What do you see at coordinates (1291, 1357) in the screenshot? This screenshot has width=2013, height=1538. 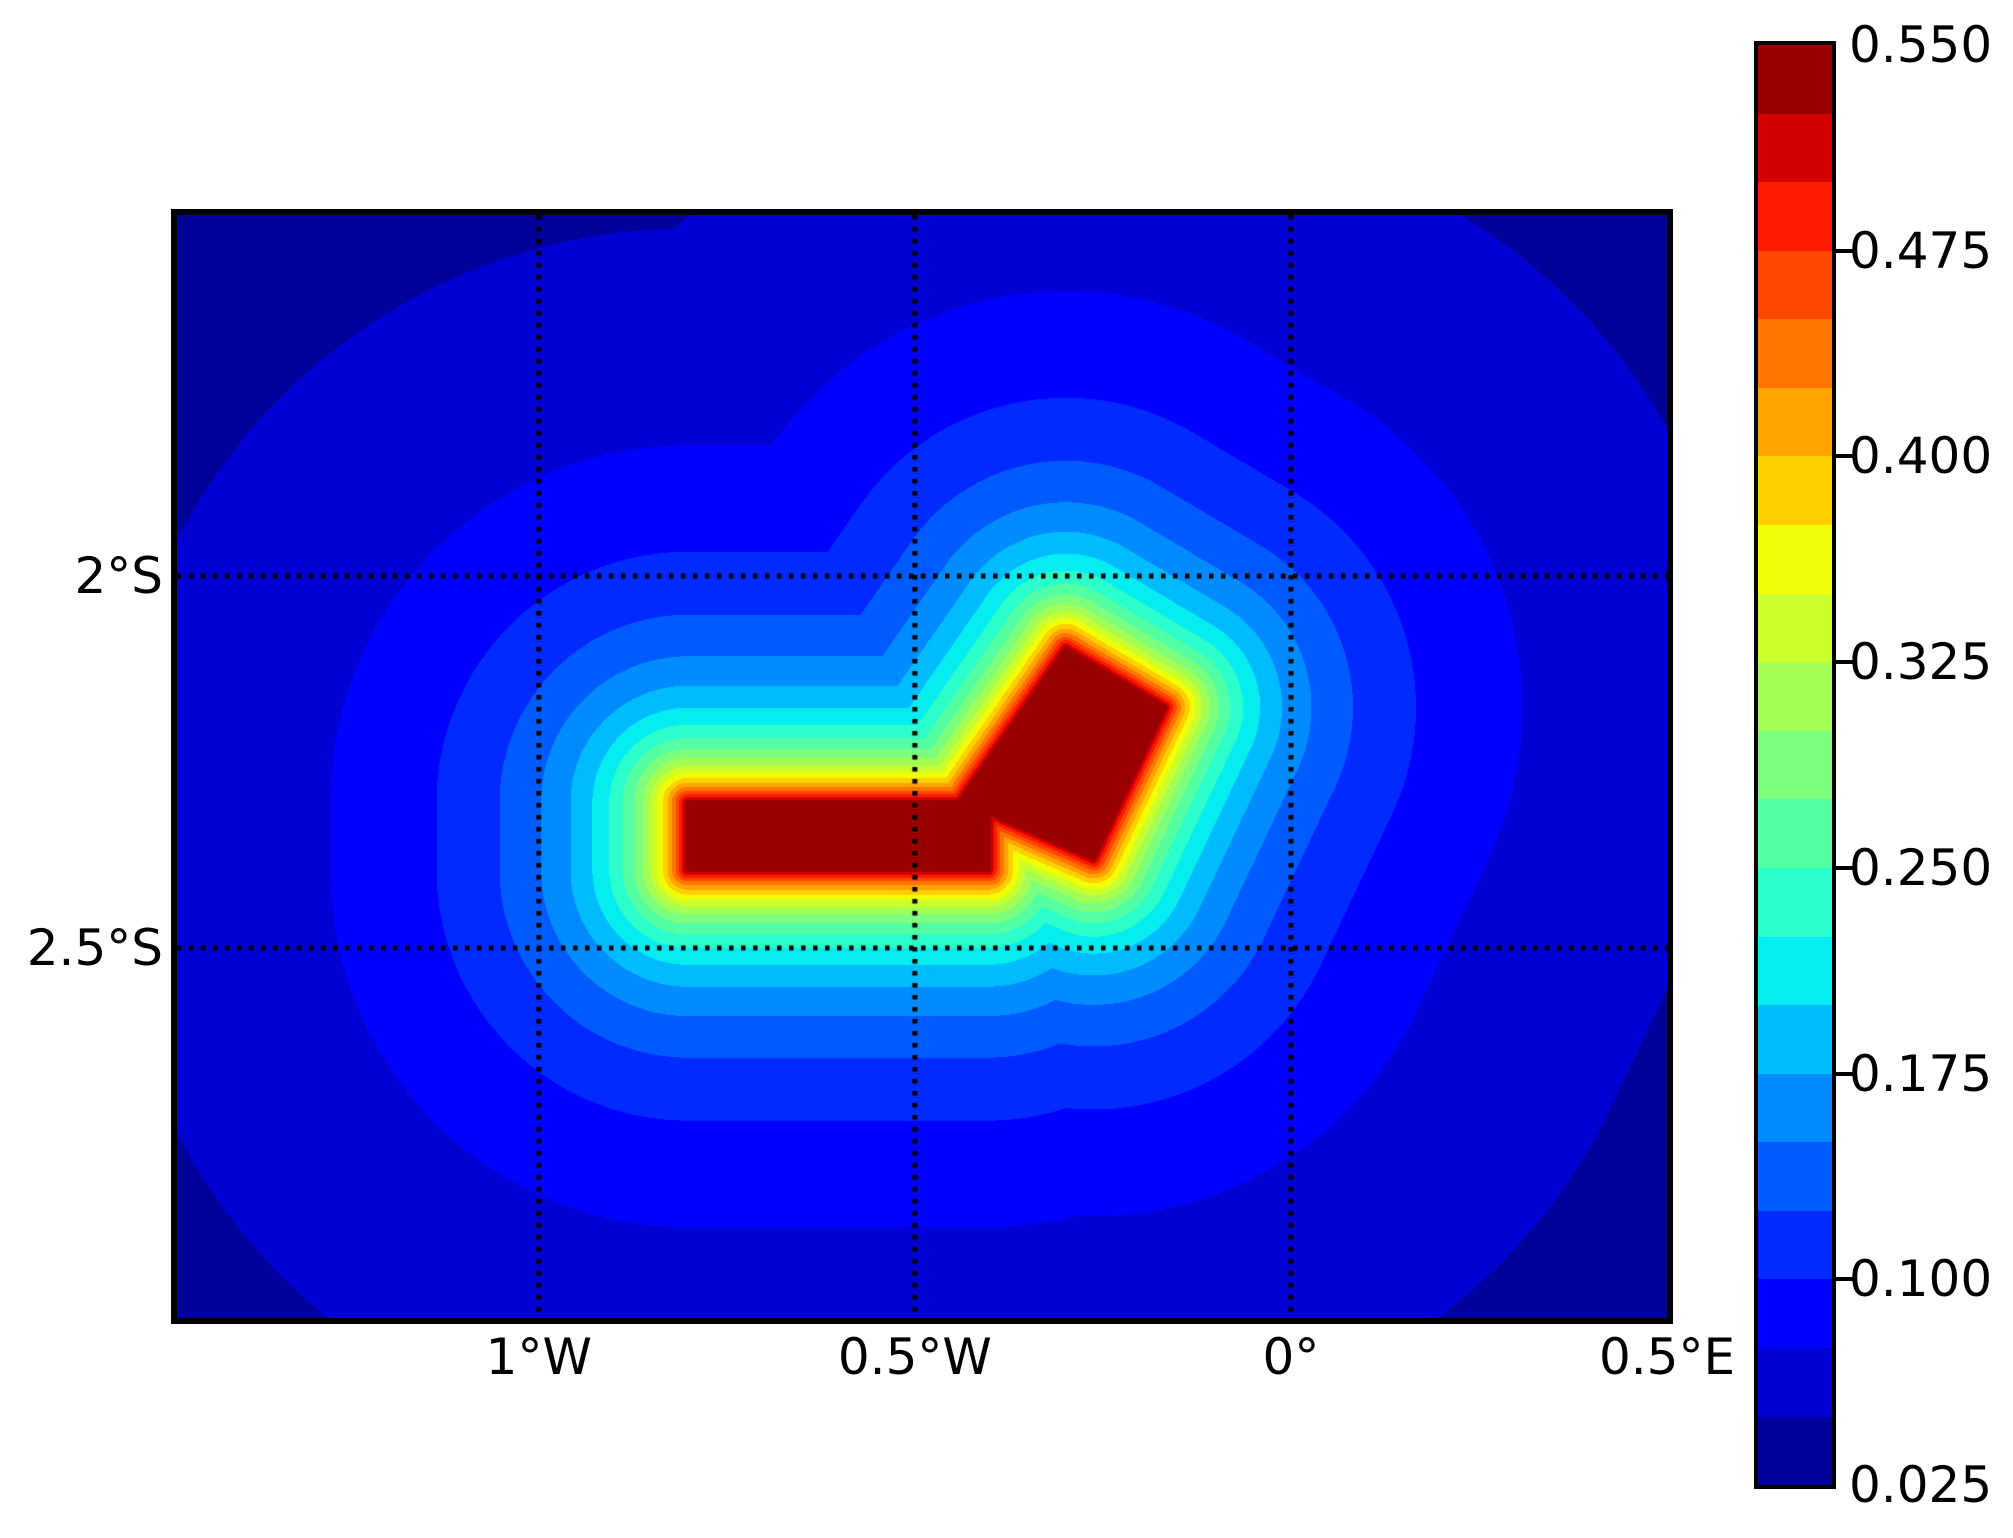 I see `x-tick-label-2: 0°` at bounding box center [1291, 1357].